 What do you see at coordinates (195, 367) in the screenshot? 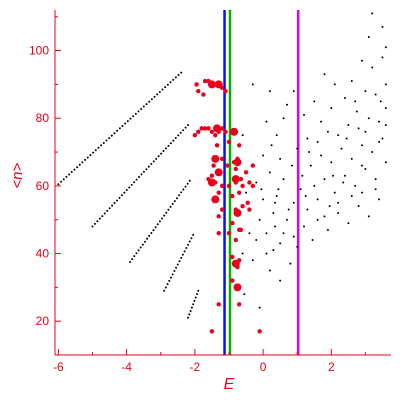
I see `x-tick-label: -2` at bounding box center [195, 367].